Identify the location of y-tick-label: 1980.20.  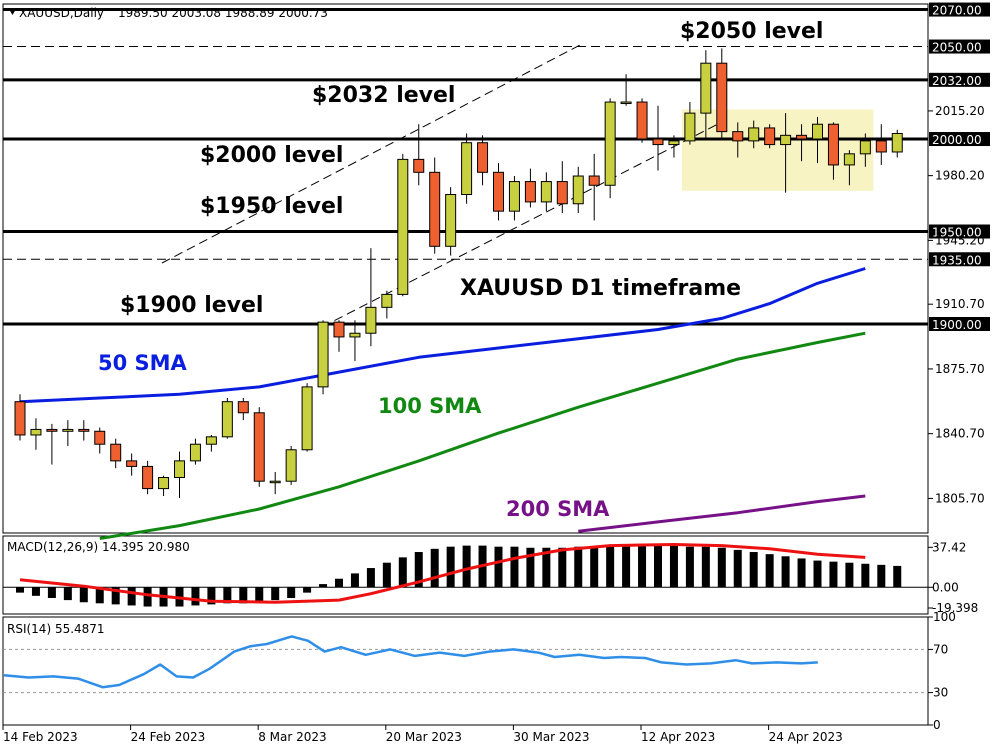
(960, 176).